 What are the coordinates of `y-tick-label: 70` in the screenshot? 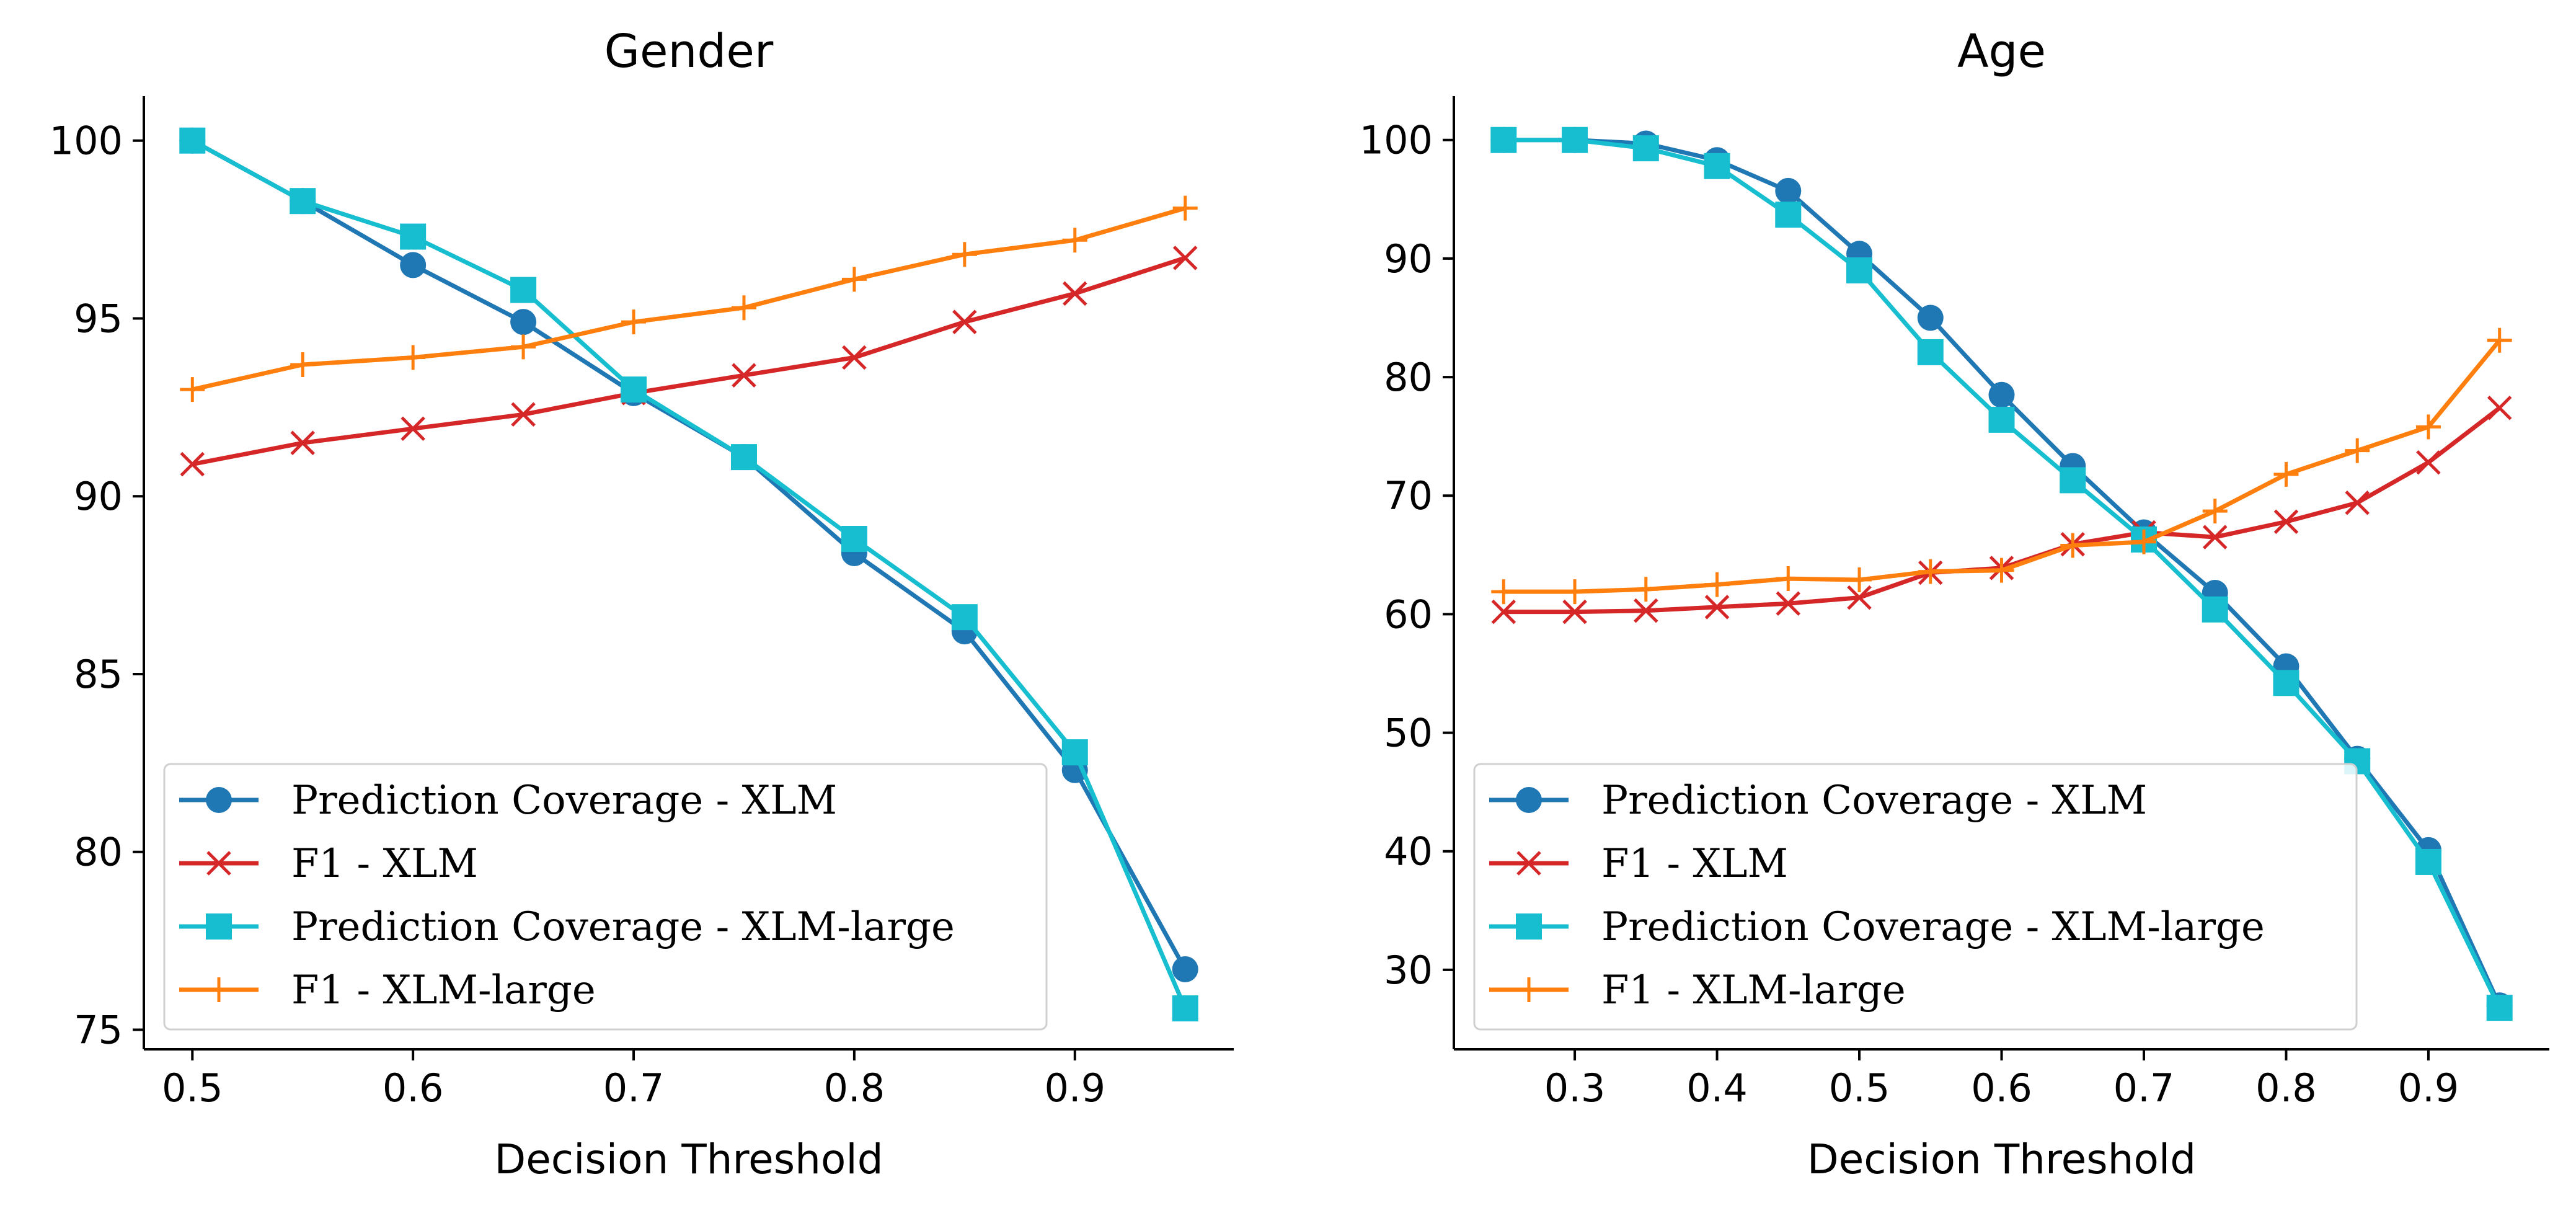 It's located at (1408, 496).